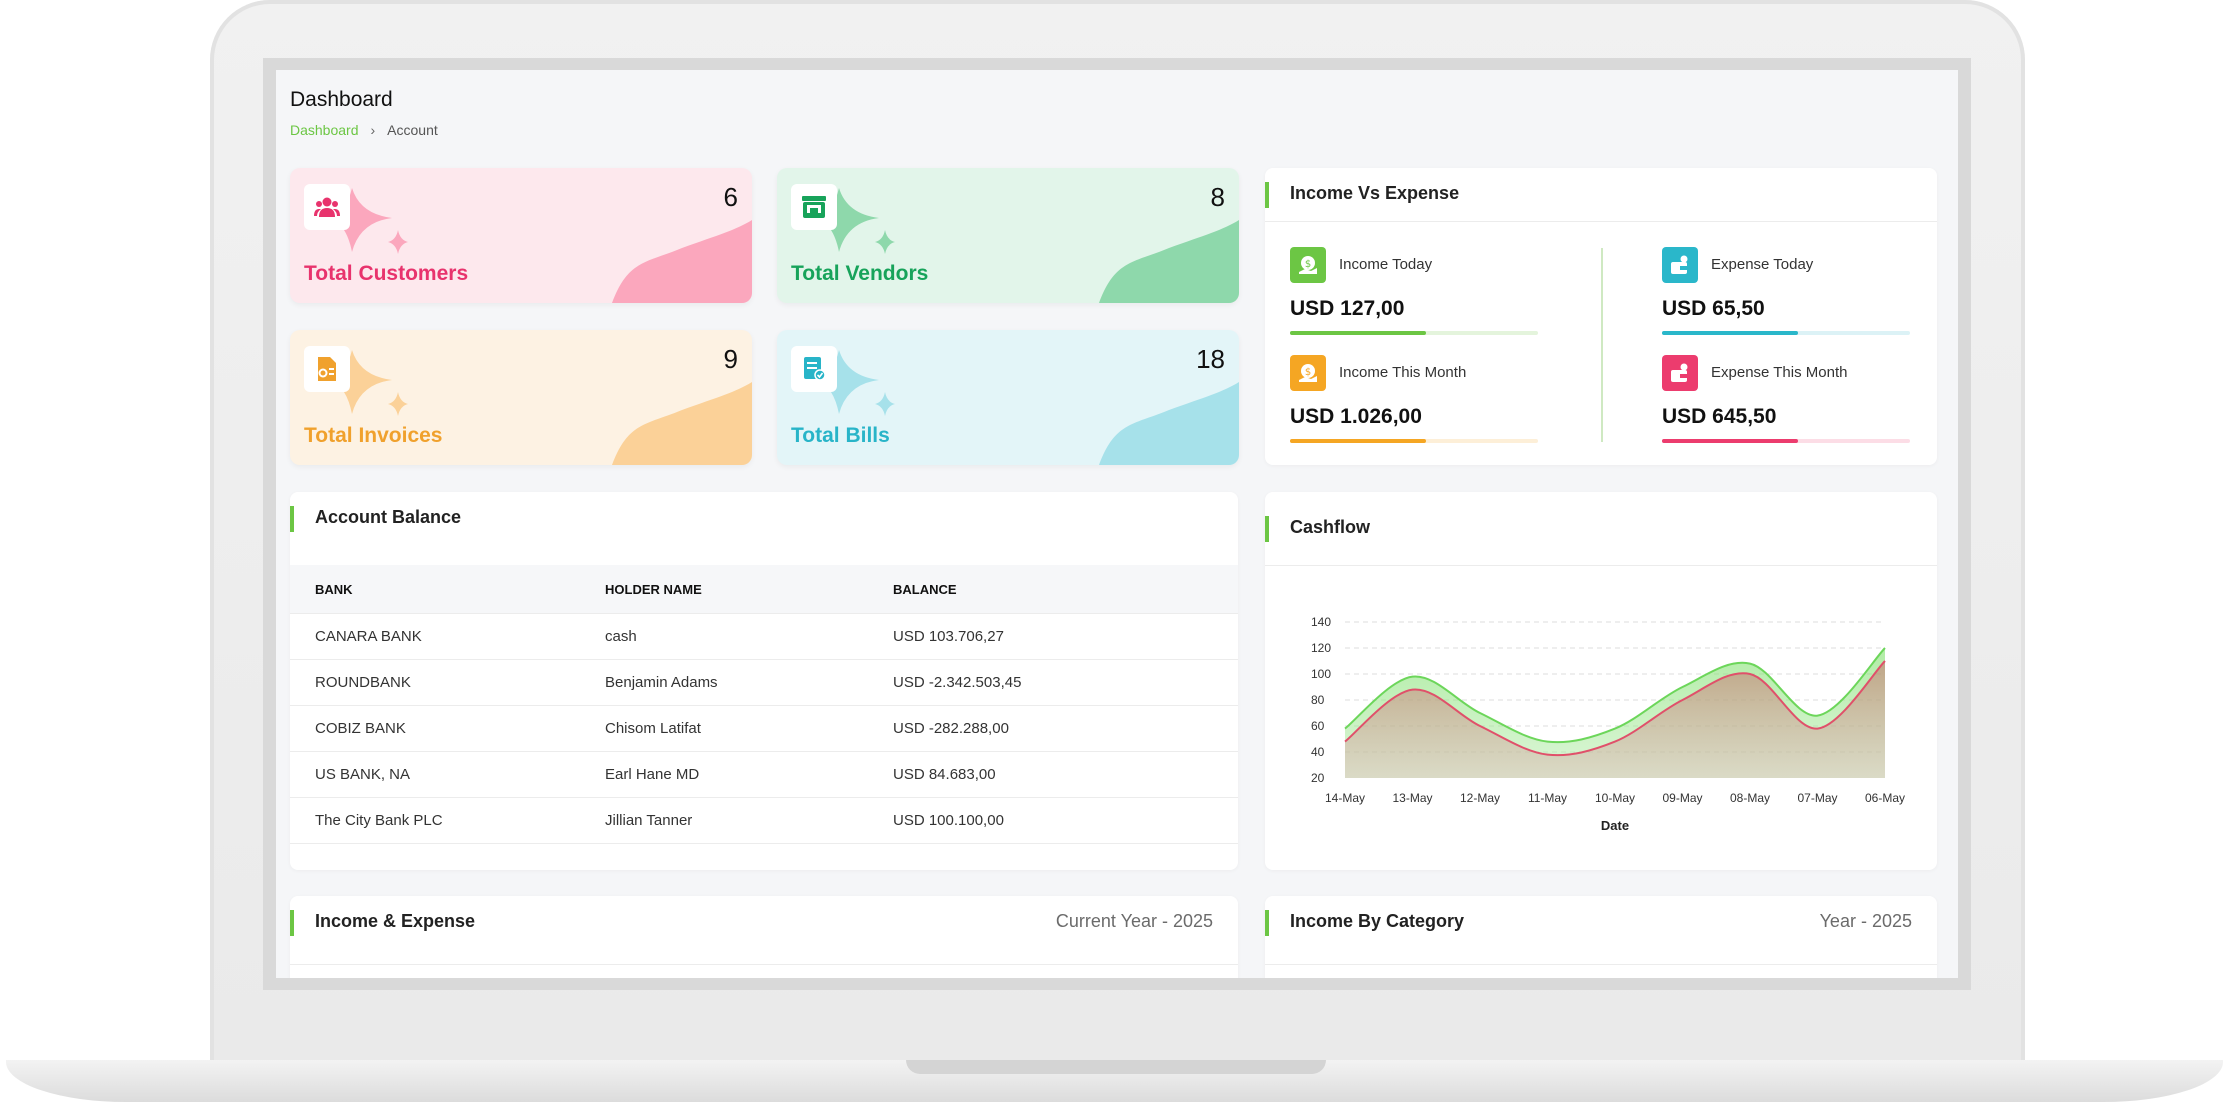 Image resolution: width=2229 pixels, height=1112 pixels. Describe the element at coordinates (447, 820) in the screenshot. I see `bank-cell: The City Bank PLC` at that location.